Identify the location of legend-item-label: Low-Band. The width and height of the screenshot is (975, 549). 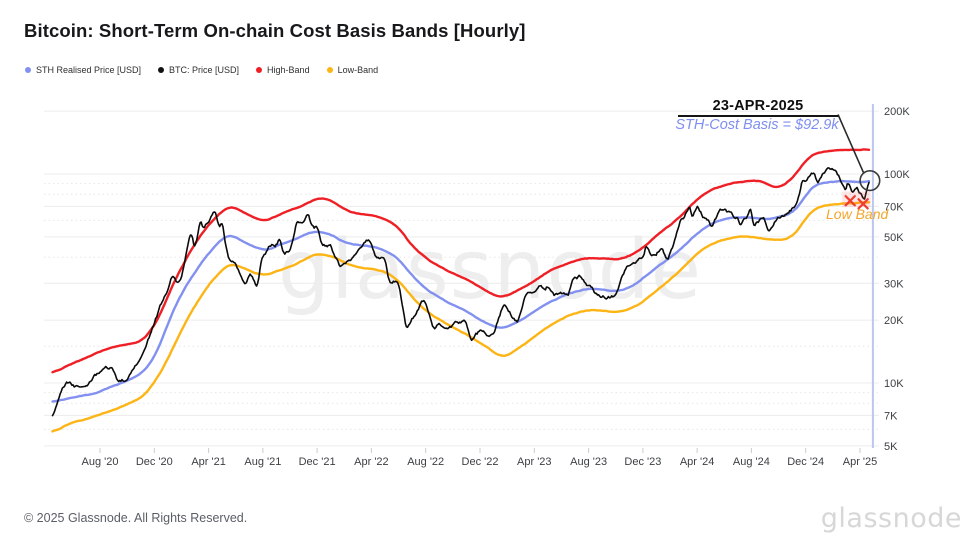
(358, 70).